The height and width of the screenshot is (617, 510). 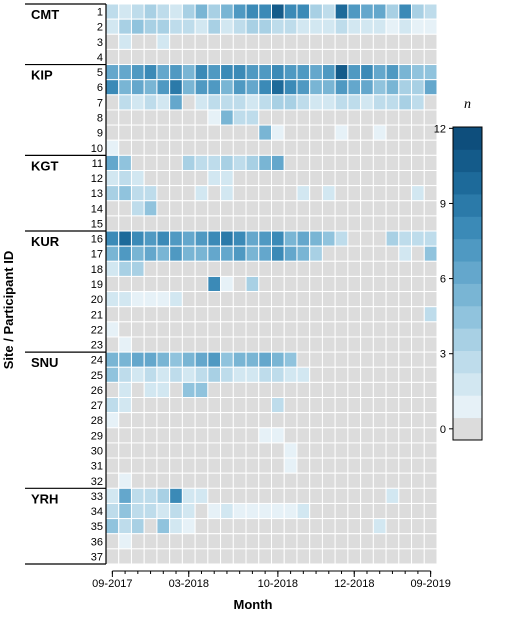 What do you see at coordinates (97, 330) in the screenshot?
I see `participant-id-label: 22` at bounding box center [97, 330].